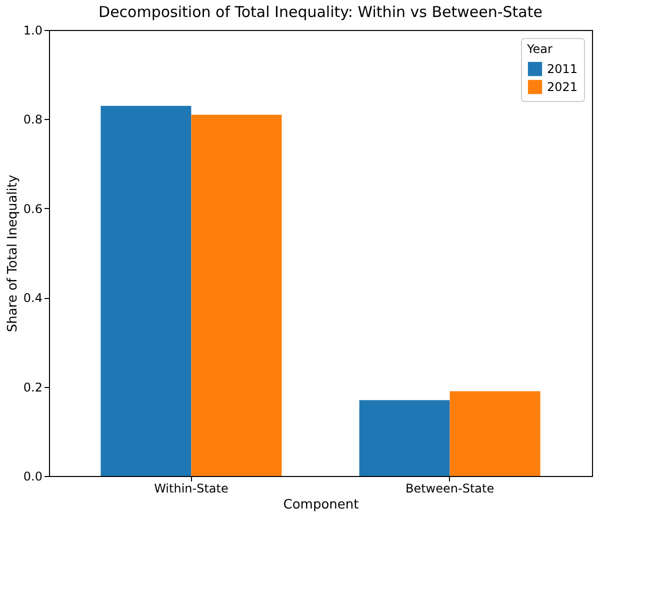  I want to click on y-tick-label: 0.8, so click(32, 119).